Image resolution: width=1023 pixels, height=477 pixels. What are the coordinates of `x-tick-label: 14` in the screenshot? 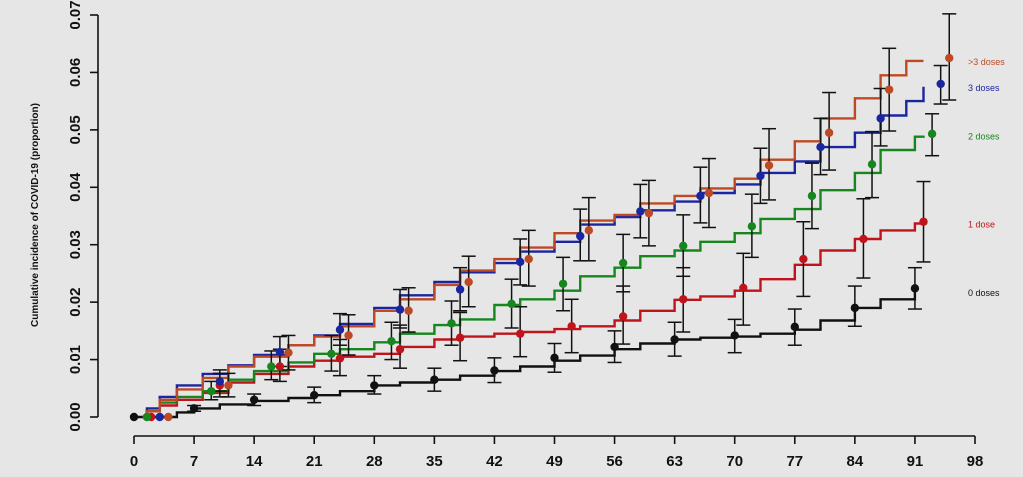 It's located at (254, 461).